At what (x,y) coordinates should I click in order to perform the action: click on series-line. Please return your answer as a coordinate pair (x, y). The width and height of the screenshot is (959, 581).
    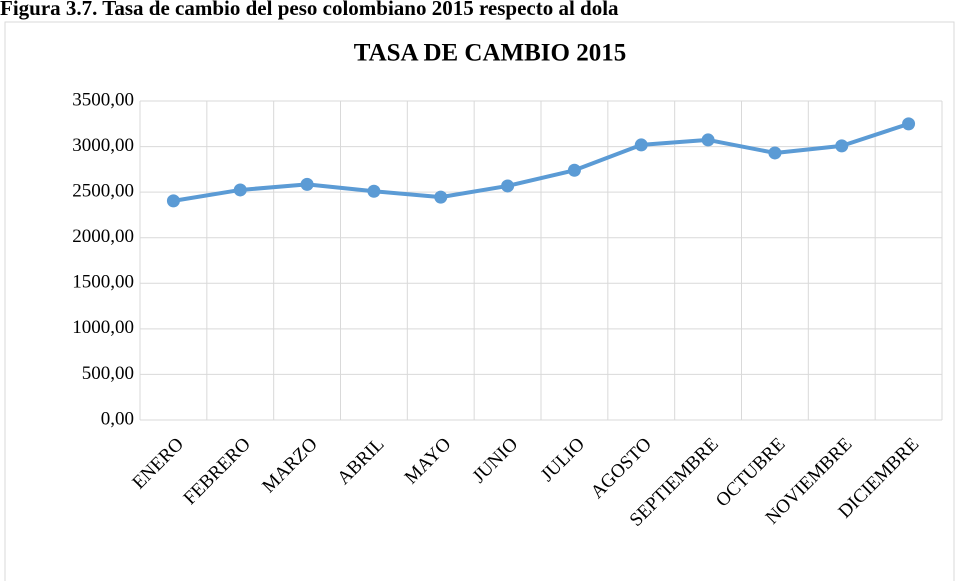
    Looking at the image, I should click on (541, 162).